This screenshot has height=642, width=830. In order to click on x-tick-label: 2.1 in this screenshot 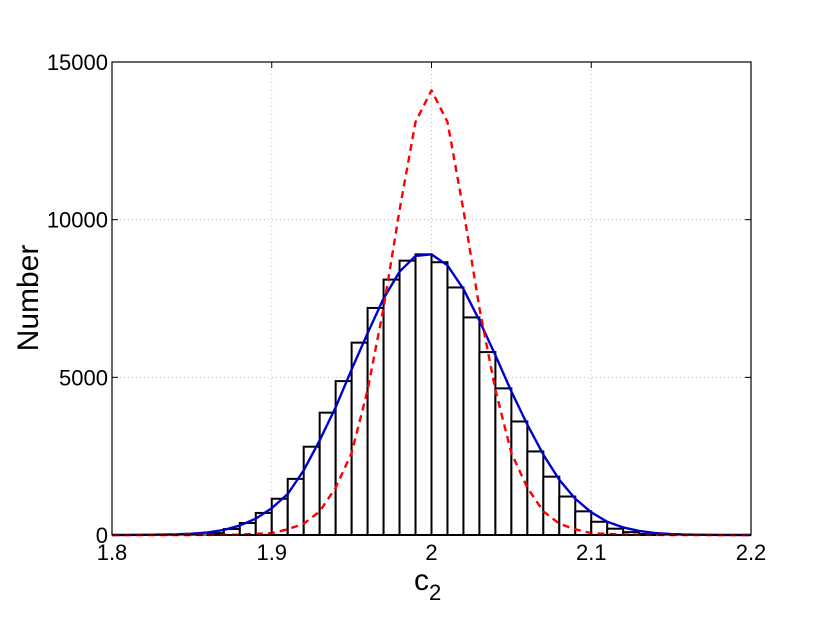, I will do `click(591, 552)`.